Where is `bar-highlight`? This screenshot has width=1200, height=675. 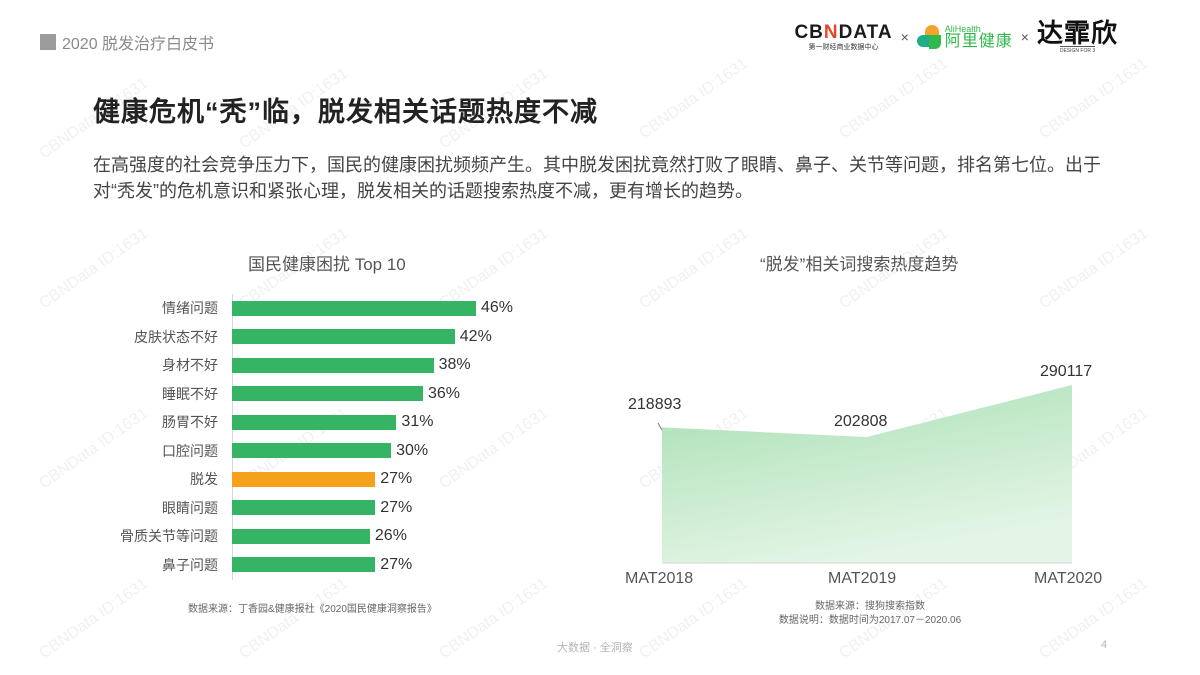 bar-highlight is located at coordinates (304, 479).